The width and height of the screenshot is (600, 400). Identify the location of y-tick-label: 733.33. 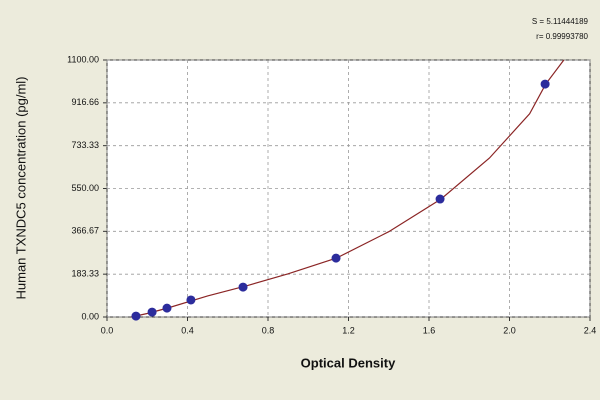
(85, 145).